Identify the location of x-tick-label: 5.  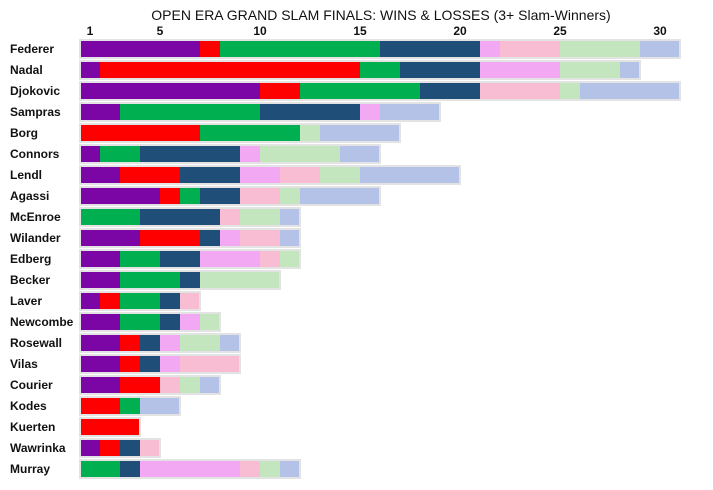
(160, 31).